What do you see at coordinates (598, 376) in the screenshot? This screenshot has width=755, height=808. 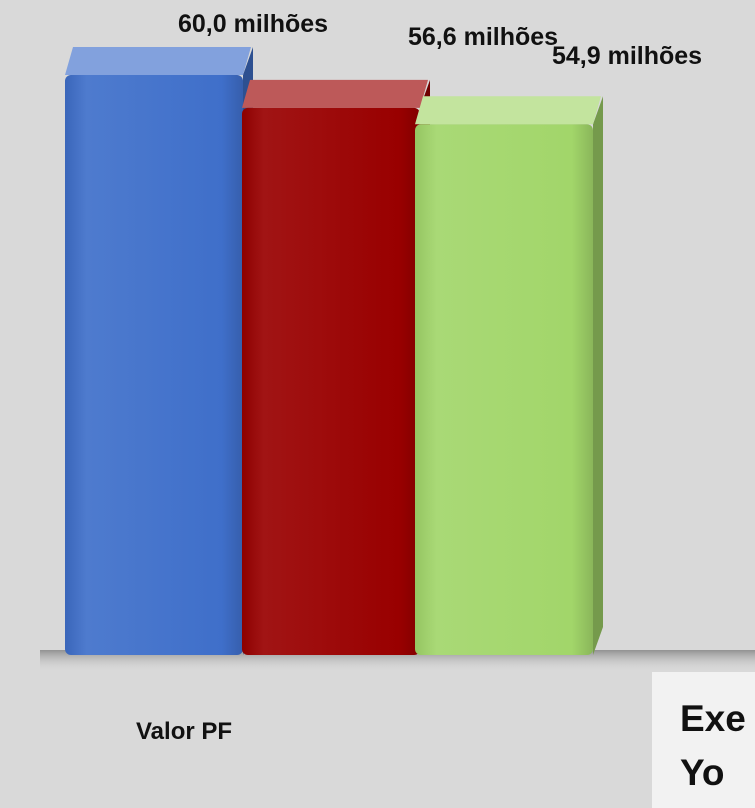 I see `bar-side-face` at bounding box center [598, 376].